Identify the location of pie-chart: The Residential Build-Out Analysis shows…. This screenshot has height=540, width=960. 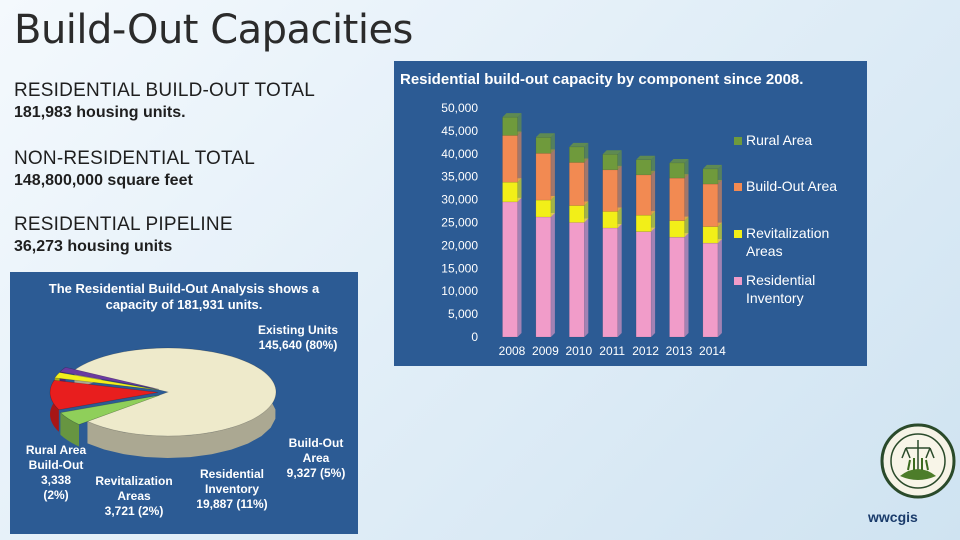
(186, 399).